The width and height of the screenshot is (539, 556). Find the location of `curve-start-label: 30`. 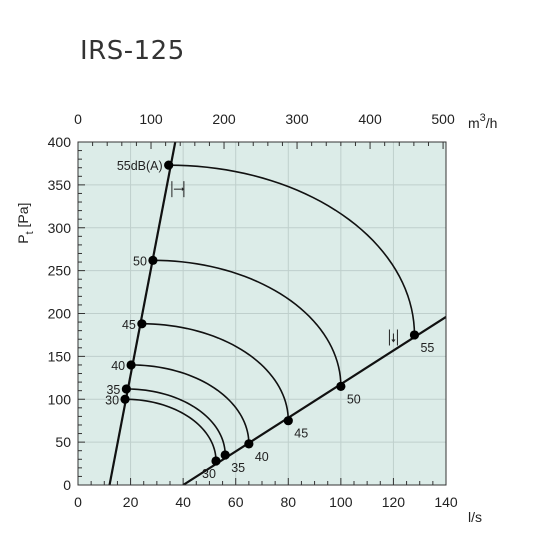

curve-start-label: 30 is located at coordinates (112, 400).